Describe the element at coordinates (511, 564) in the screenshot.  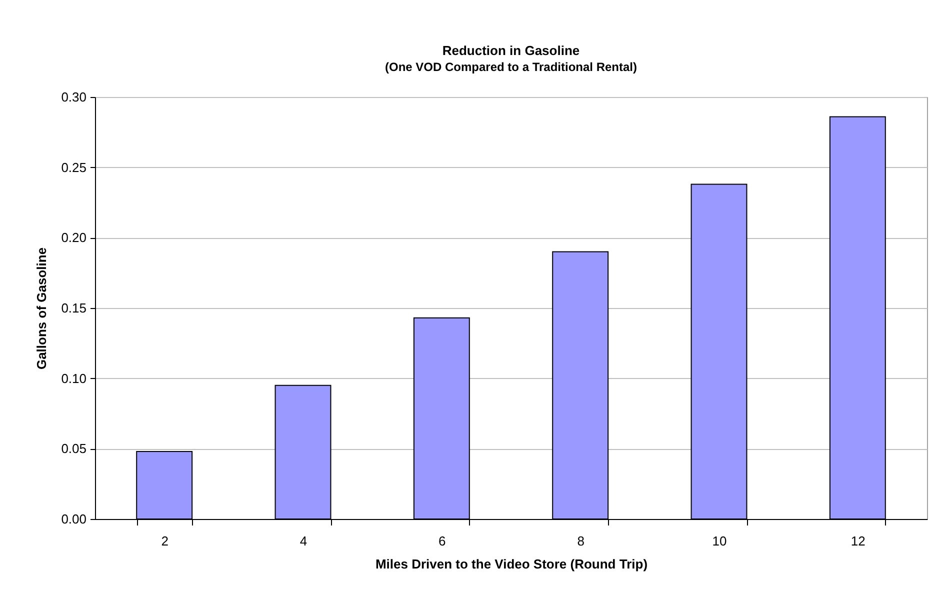
I see `x-axis-title: Miles Driven to the Video Store (Round Trip)` at that location.